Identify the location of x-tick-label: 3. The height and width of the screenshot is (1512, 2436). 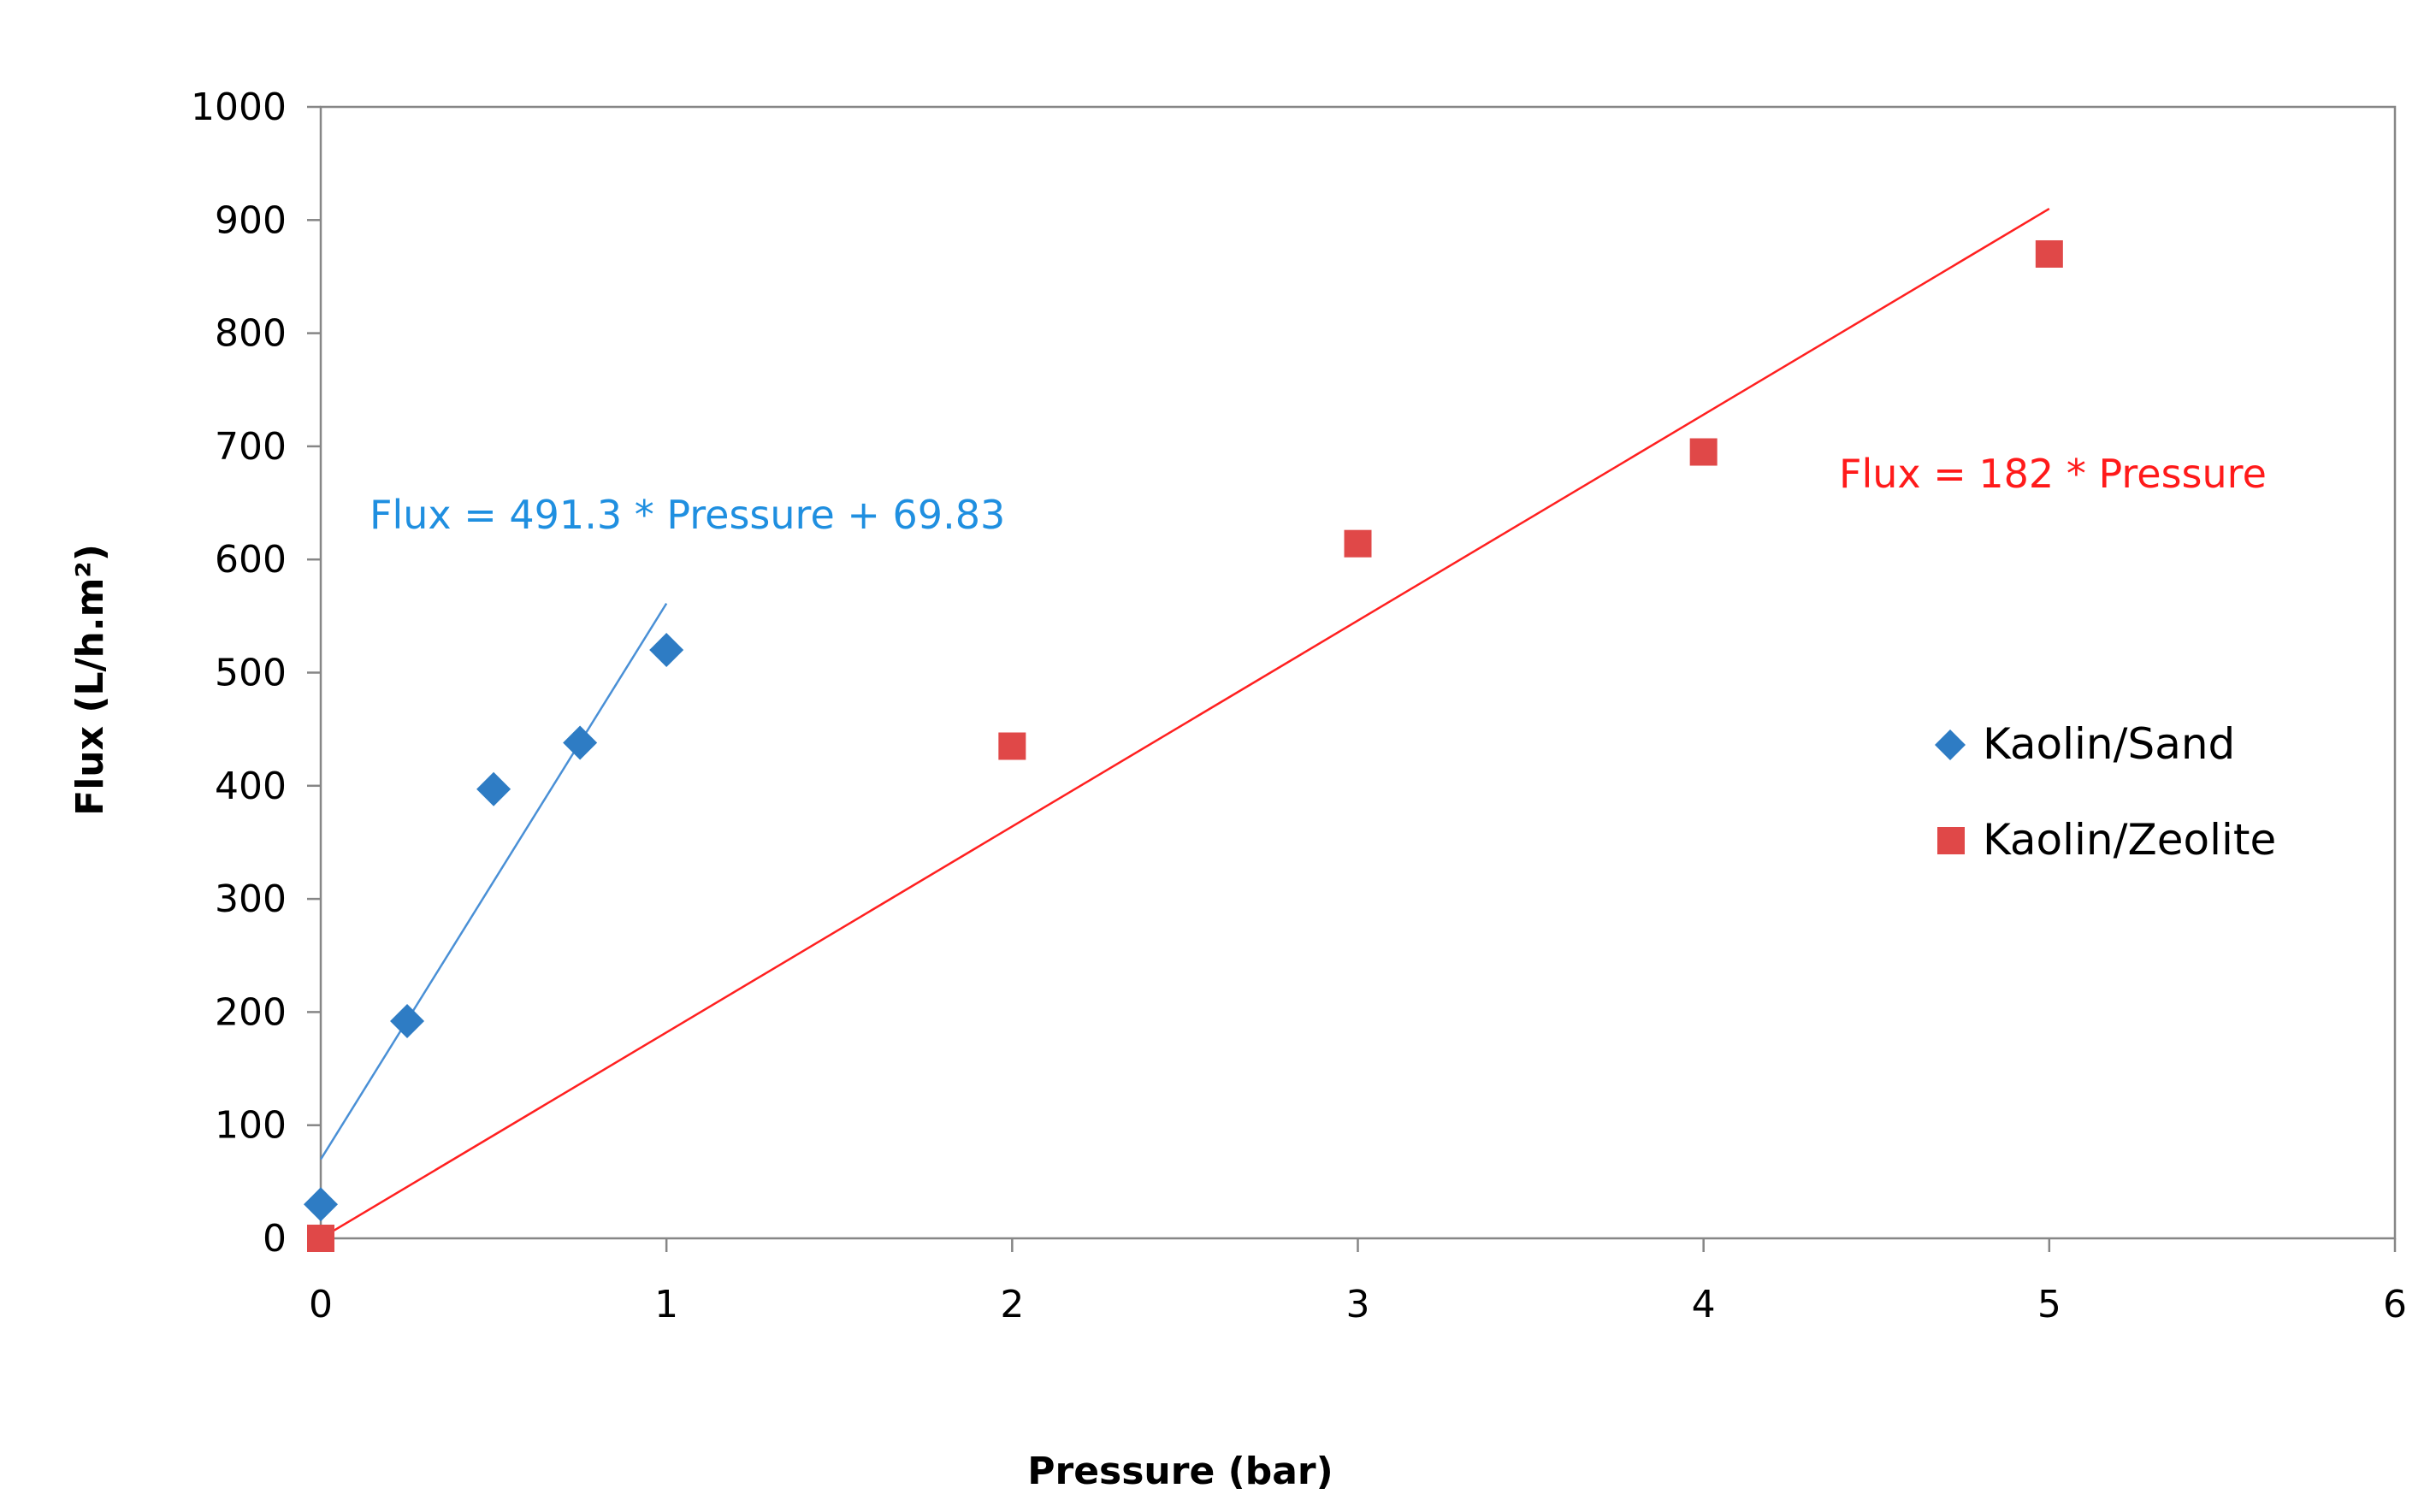
(1358, 1304).